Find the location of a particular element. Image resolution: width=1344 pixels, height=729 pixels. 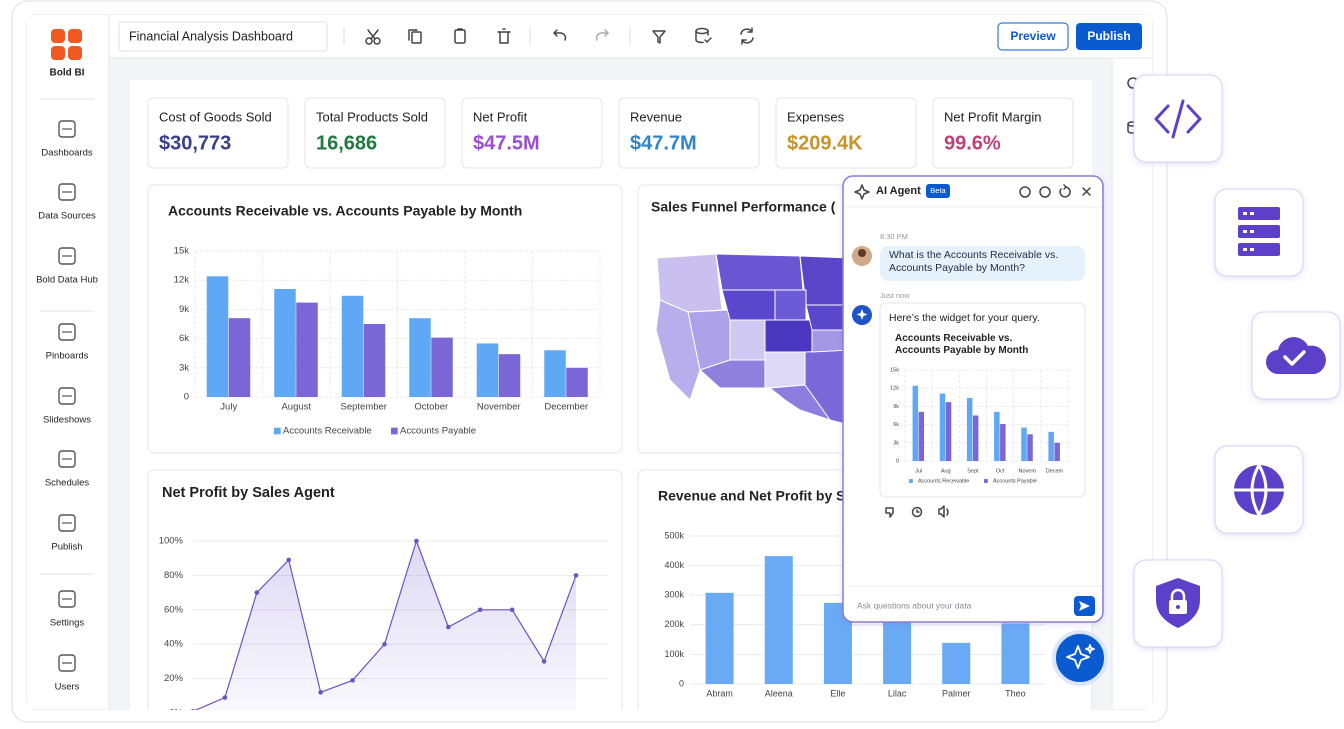

preview-button is located at coordinates (1033, 36).